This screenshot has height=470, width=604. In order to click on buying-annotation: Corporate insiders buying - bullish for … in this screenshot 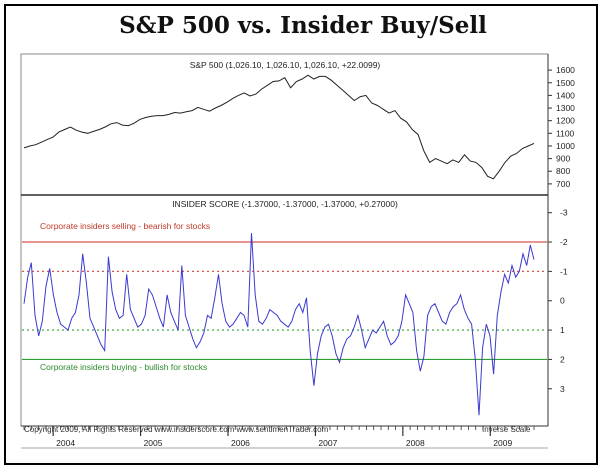, I will do `click(123, 367)`.